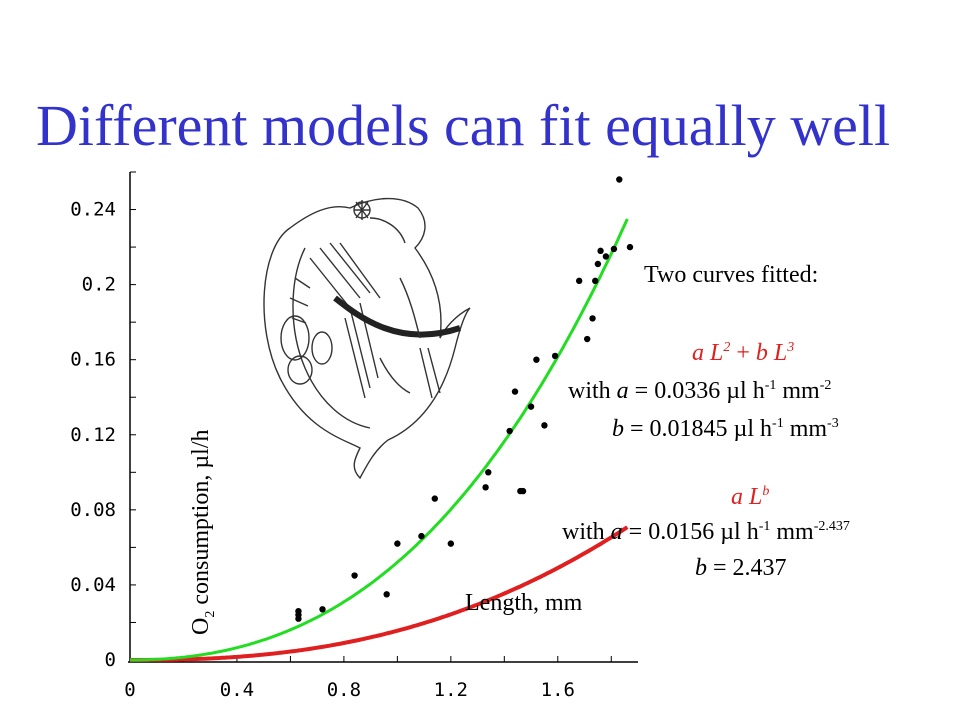 Image resolution: width=960 pixels, height=720 pixels. What do you see at coordinates (93, 435) in the screenshot?
I see `y-tick-label: 0.12` at bounding box center [93, 435].